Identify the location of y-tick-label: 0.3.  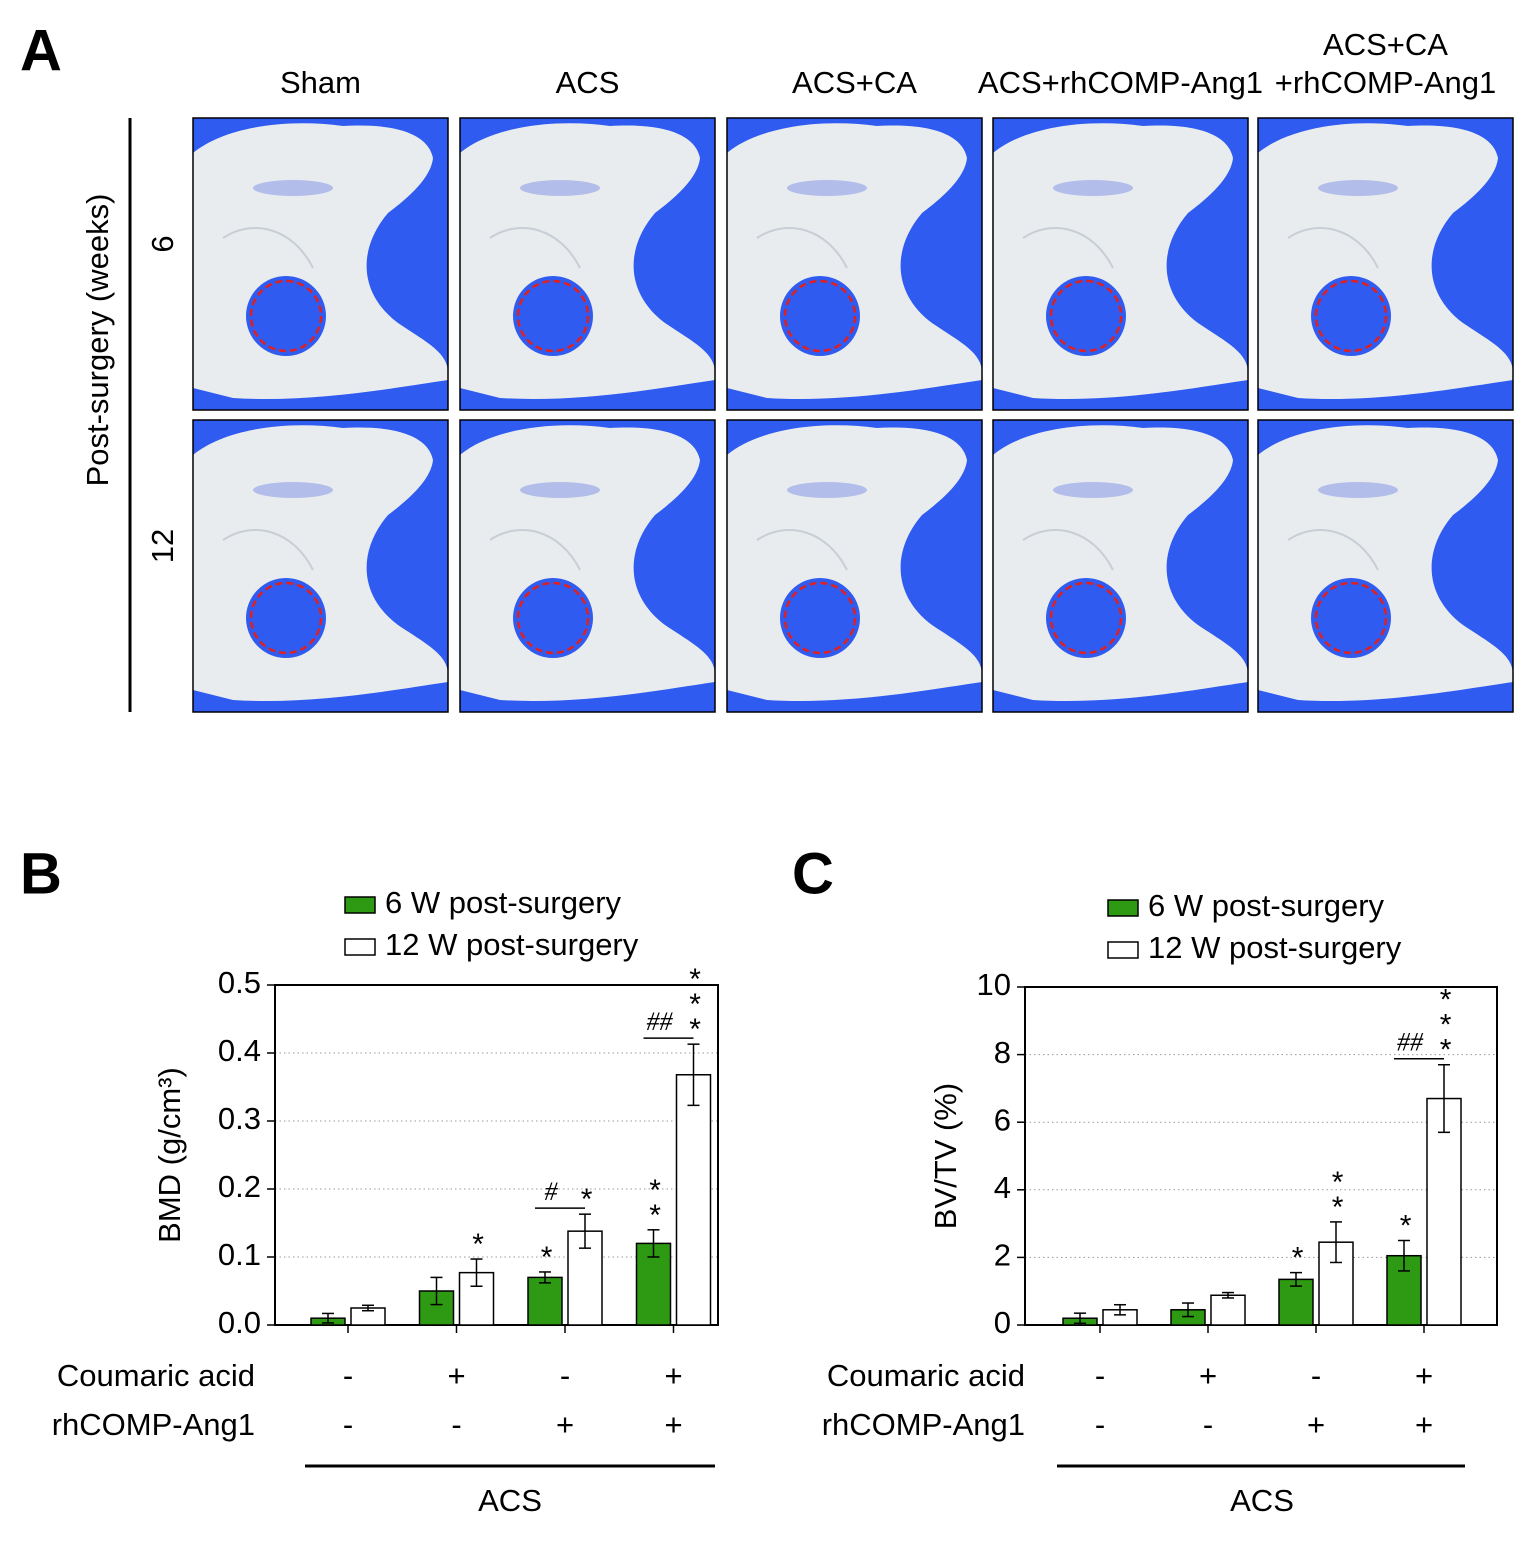
(239, 1118).